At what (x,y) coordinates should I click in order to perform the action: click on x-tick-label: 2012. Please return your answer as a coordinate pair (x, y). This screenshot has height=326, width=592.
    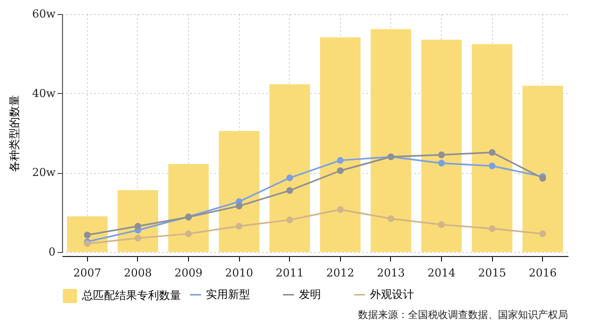
    Looking at the image, I should click on (340, 273).